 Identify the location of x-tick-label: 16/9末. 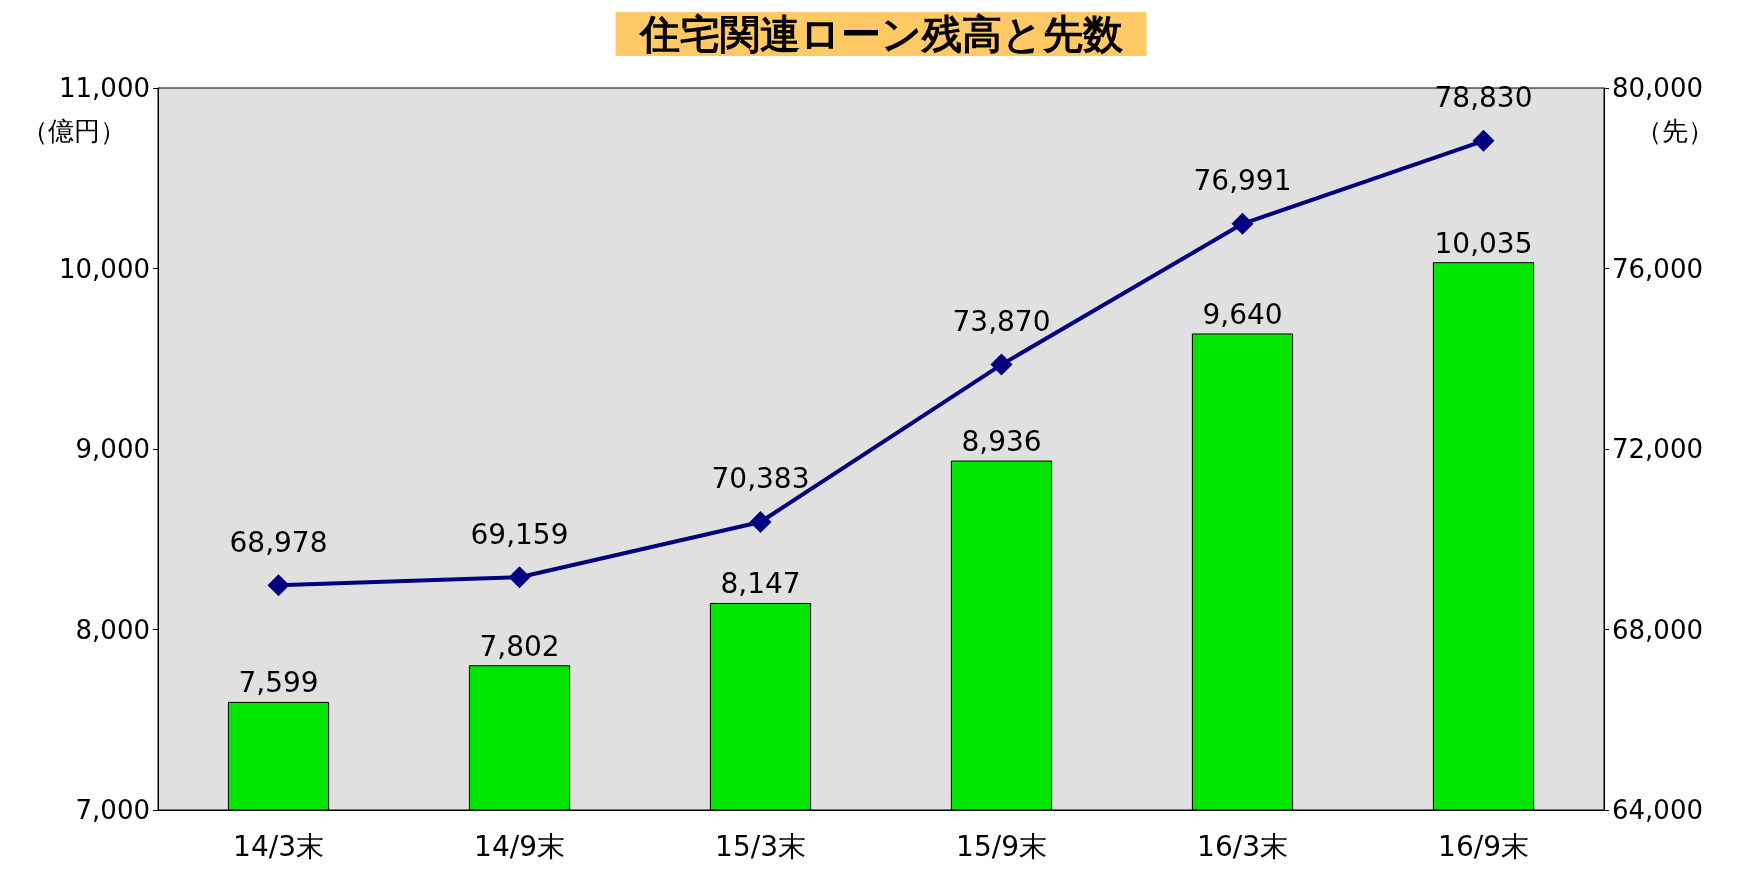
(1483, 846).